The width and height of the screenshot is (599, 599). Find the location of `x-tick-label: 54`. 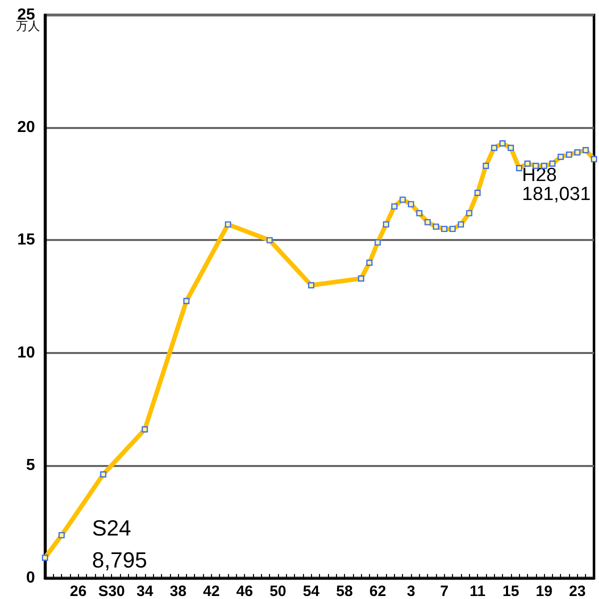

x-tick-label: 54 is located at coordinates (311, 591).